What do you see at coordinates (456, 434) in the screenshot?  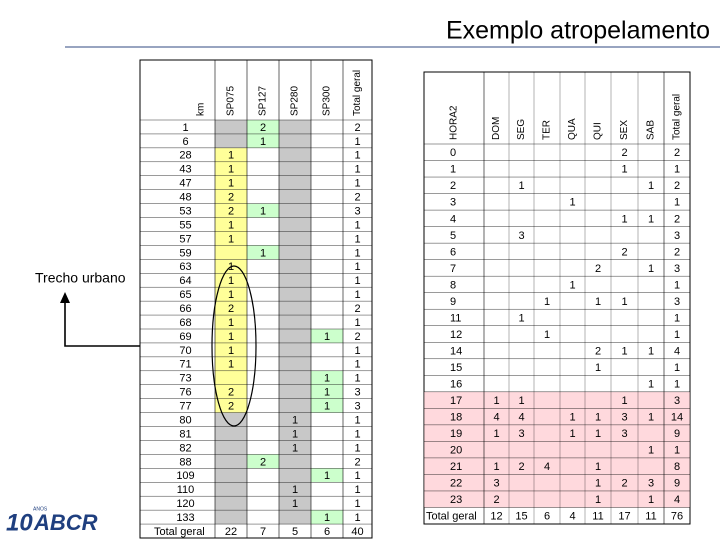 I see `table-cell: 19` at bounding box center [456, 434].